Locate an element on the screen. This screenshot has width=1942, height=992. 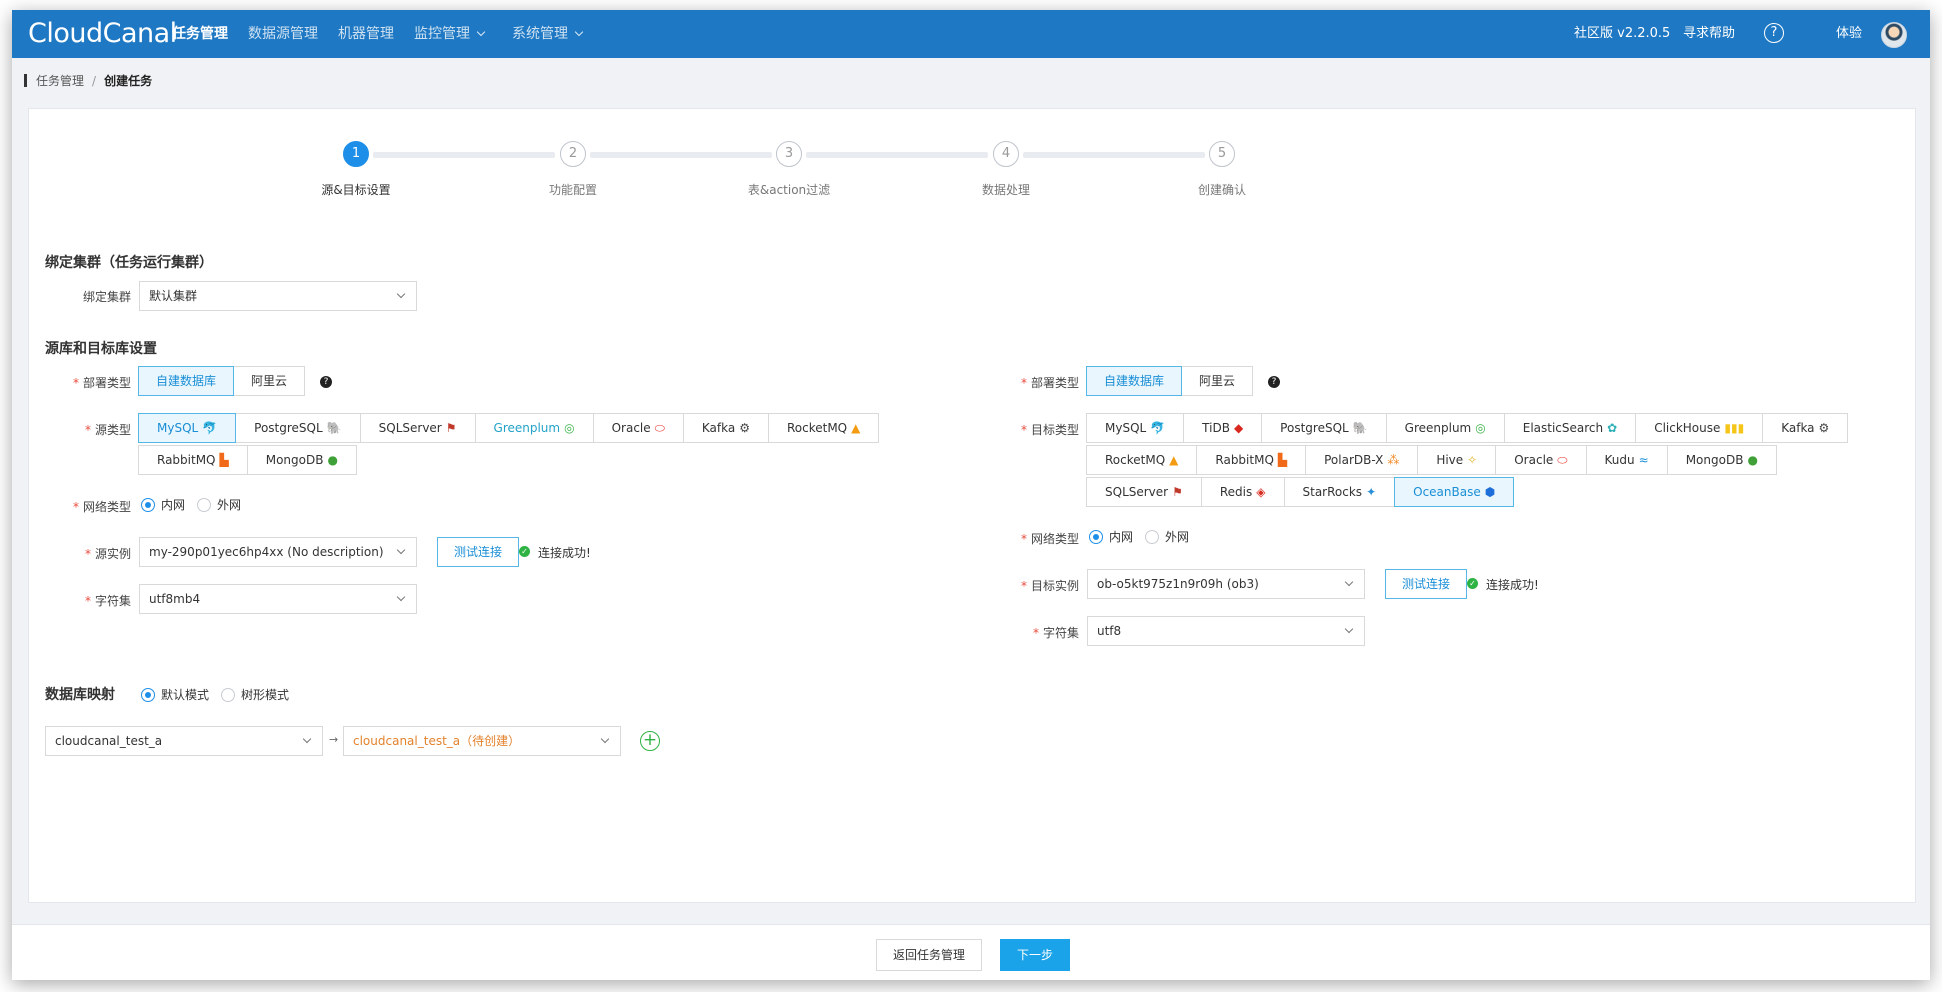
source-test-connection-button: 测试连接 is located at coordinates (478, 552).